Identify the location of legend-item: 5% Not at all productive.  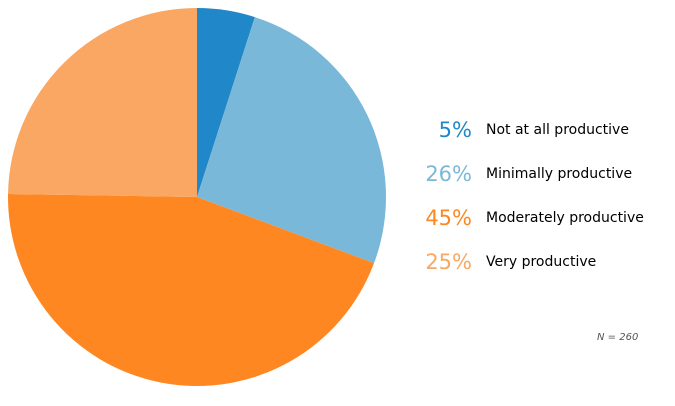
(537, 130).